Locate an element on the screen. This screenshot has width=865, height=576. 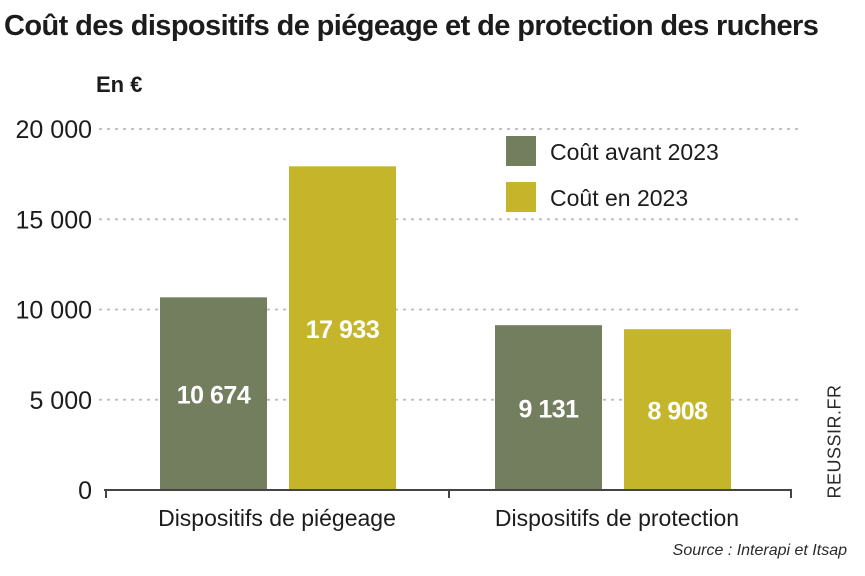
source-note: Source : Interapi et Itsap is located at coordinates (759, 550).